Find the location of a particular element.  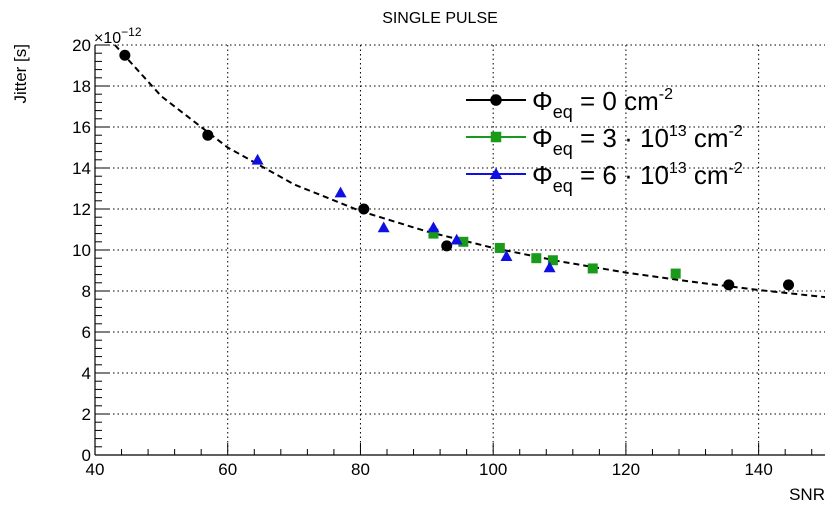

legend-marker-square is located at coordinates (496, 137).